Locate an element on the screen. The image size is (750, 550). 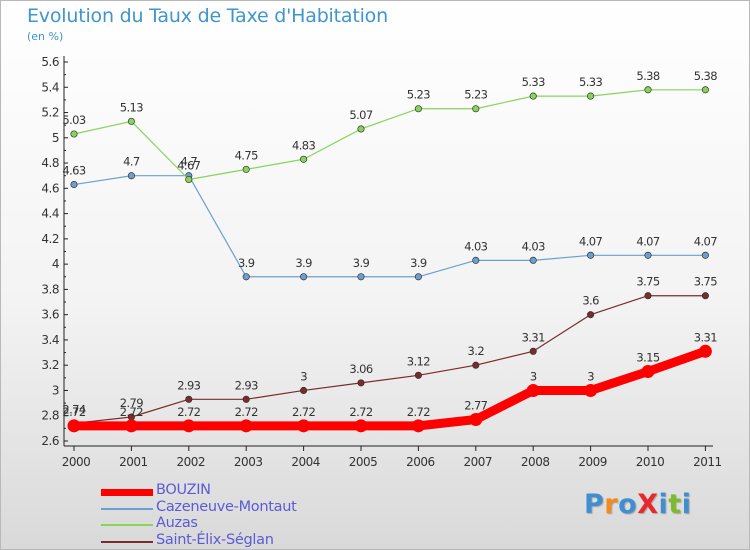
y-tick-label: 4 is located at coordinates (55, 264).